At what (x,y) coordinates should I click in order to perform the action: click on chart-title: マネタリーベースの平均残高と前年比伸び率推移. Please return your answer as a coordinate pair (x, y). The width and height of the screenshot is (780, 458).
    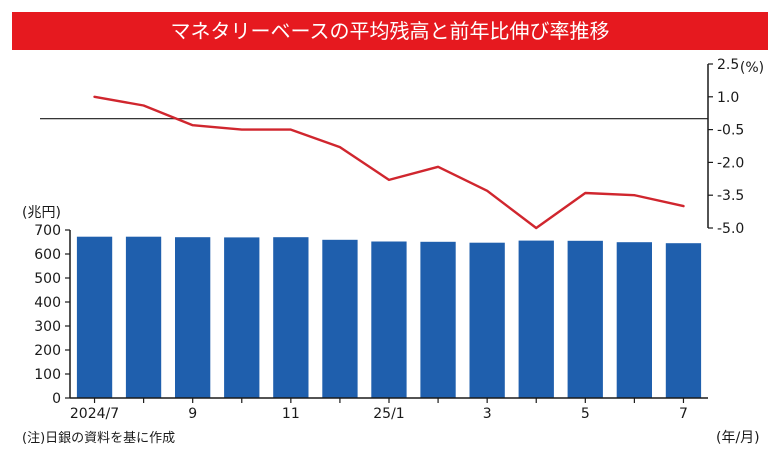
    Looking at the image, I should click on (390, 31).